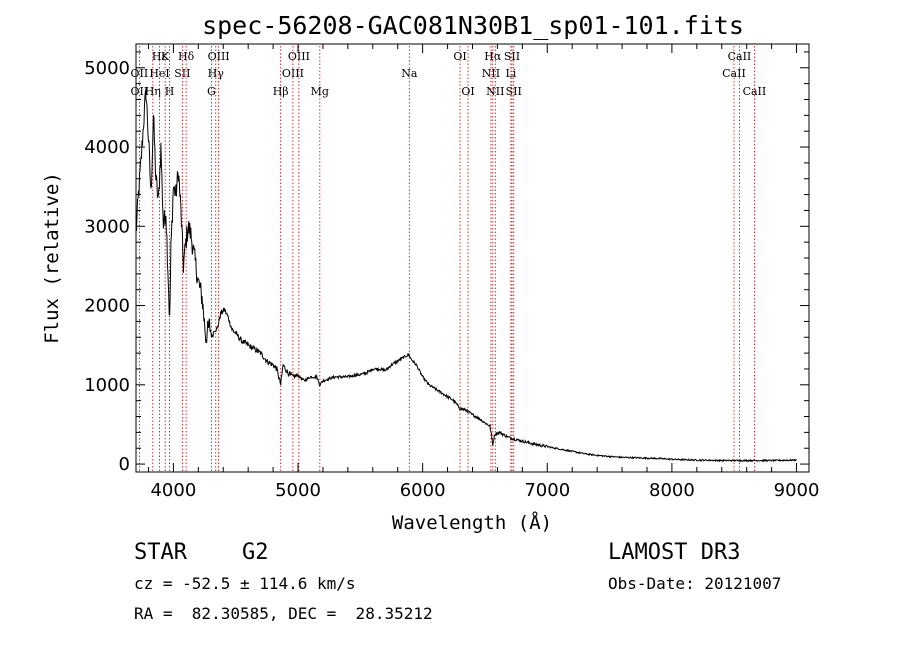 Image resolution: width=900 pixels, height=649 pixels. I want to click on x-tick-label: 9000, so click(797, 490).